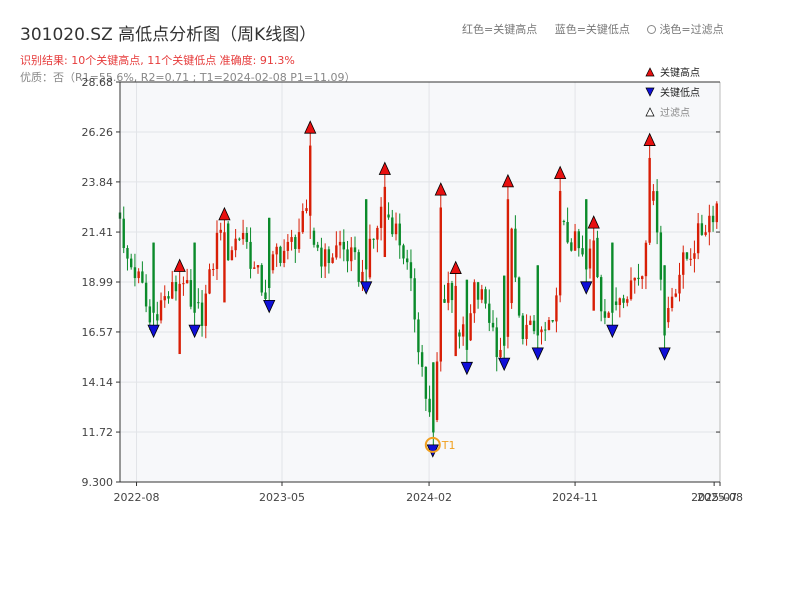 This screenshot has width=800, height=600. What do you see at coordinates (168, 35) in the screenshot?
I see `chart-title: 301020.SZ 高低点分析图（周K线图）` at bounding box center [168, 35].